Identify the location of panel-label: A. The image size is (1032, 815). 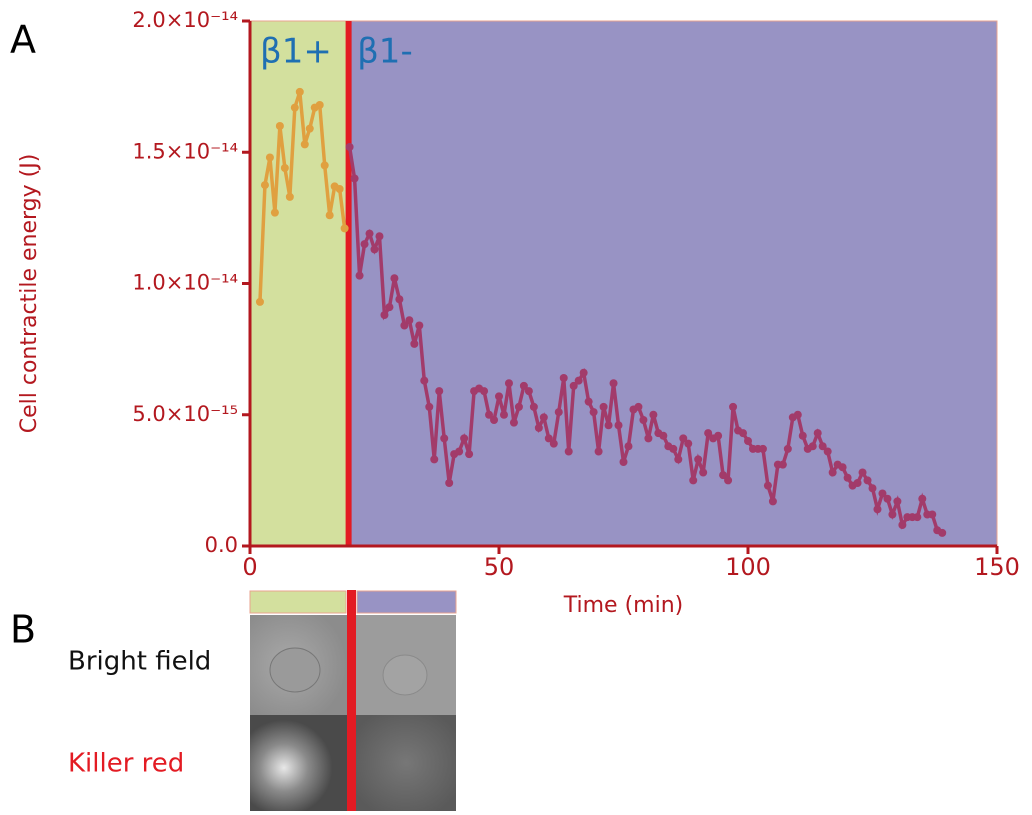
(23, 40).